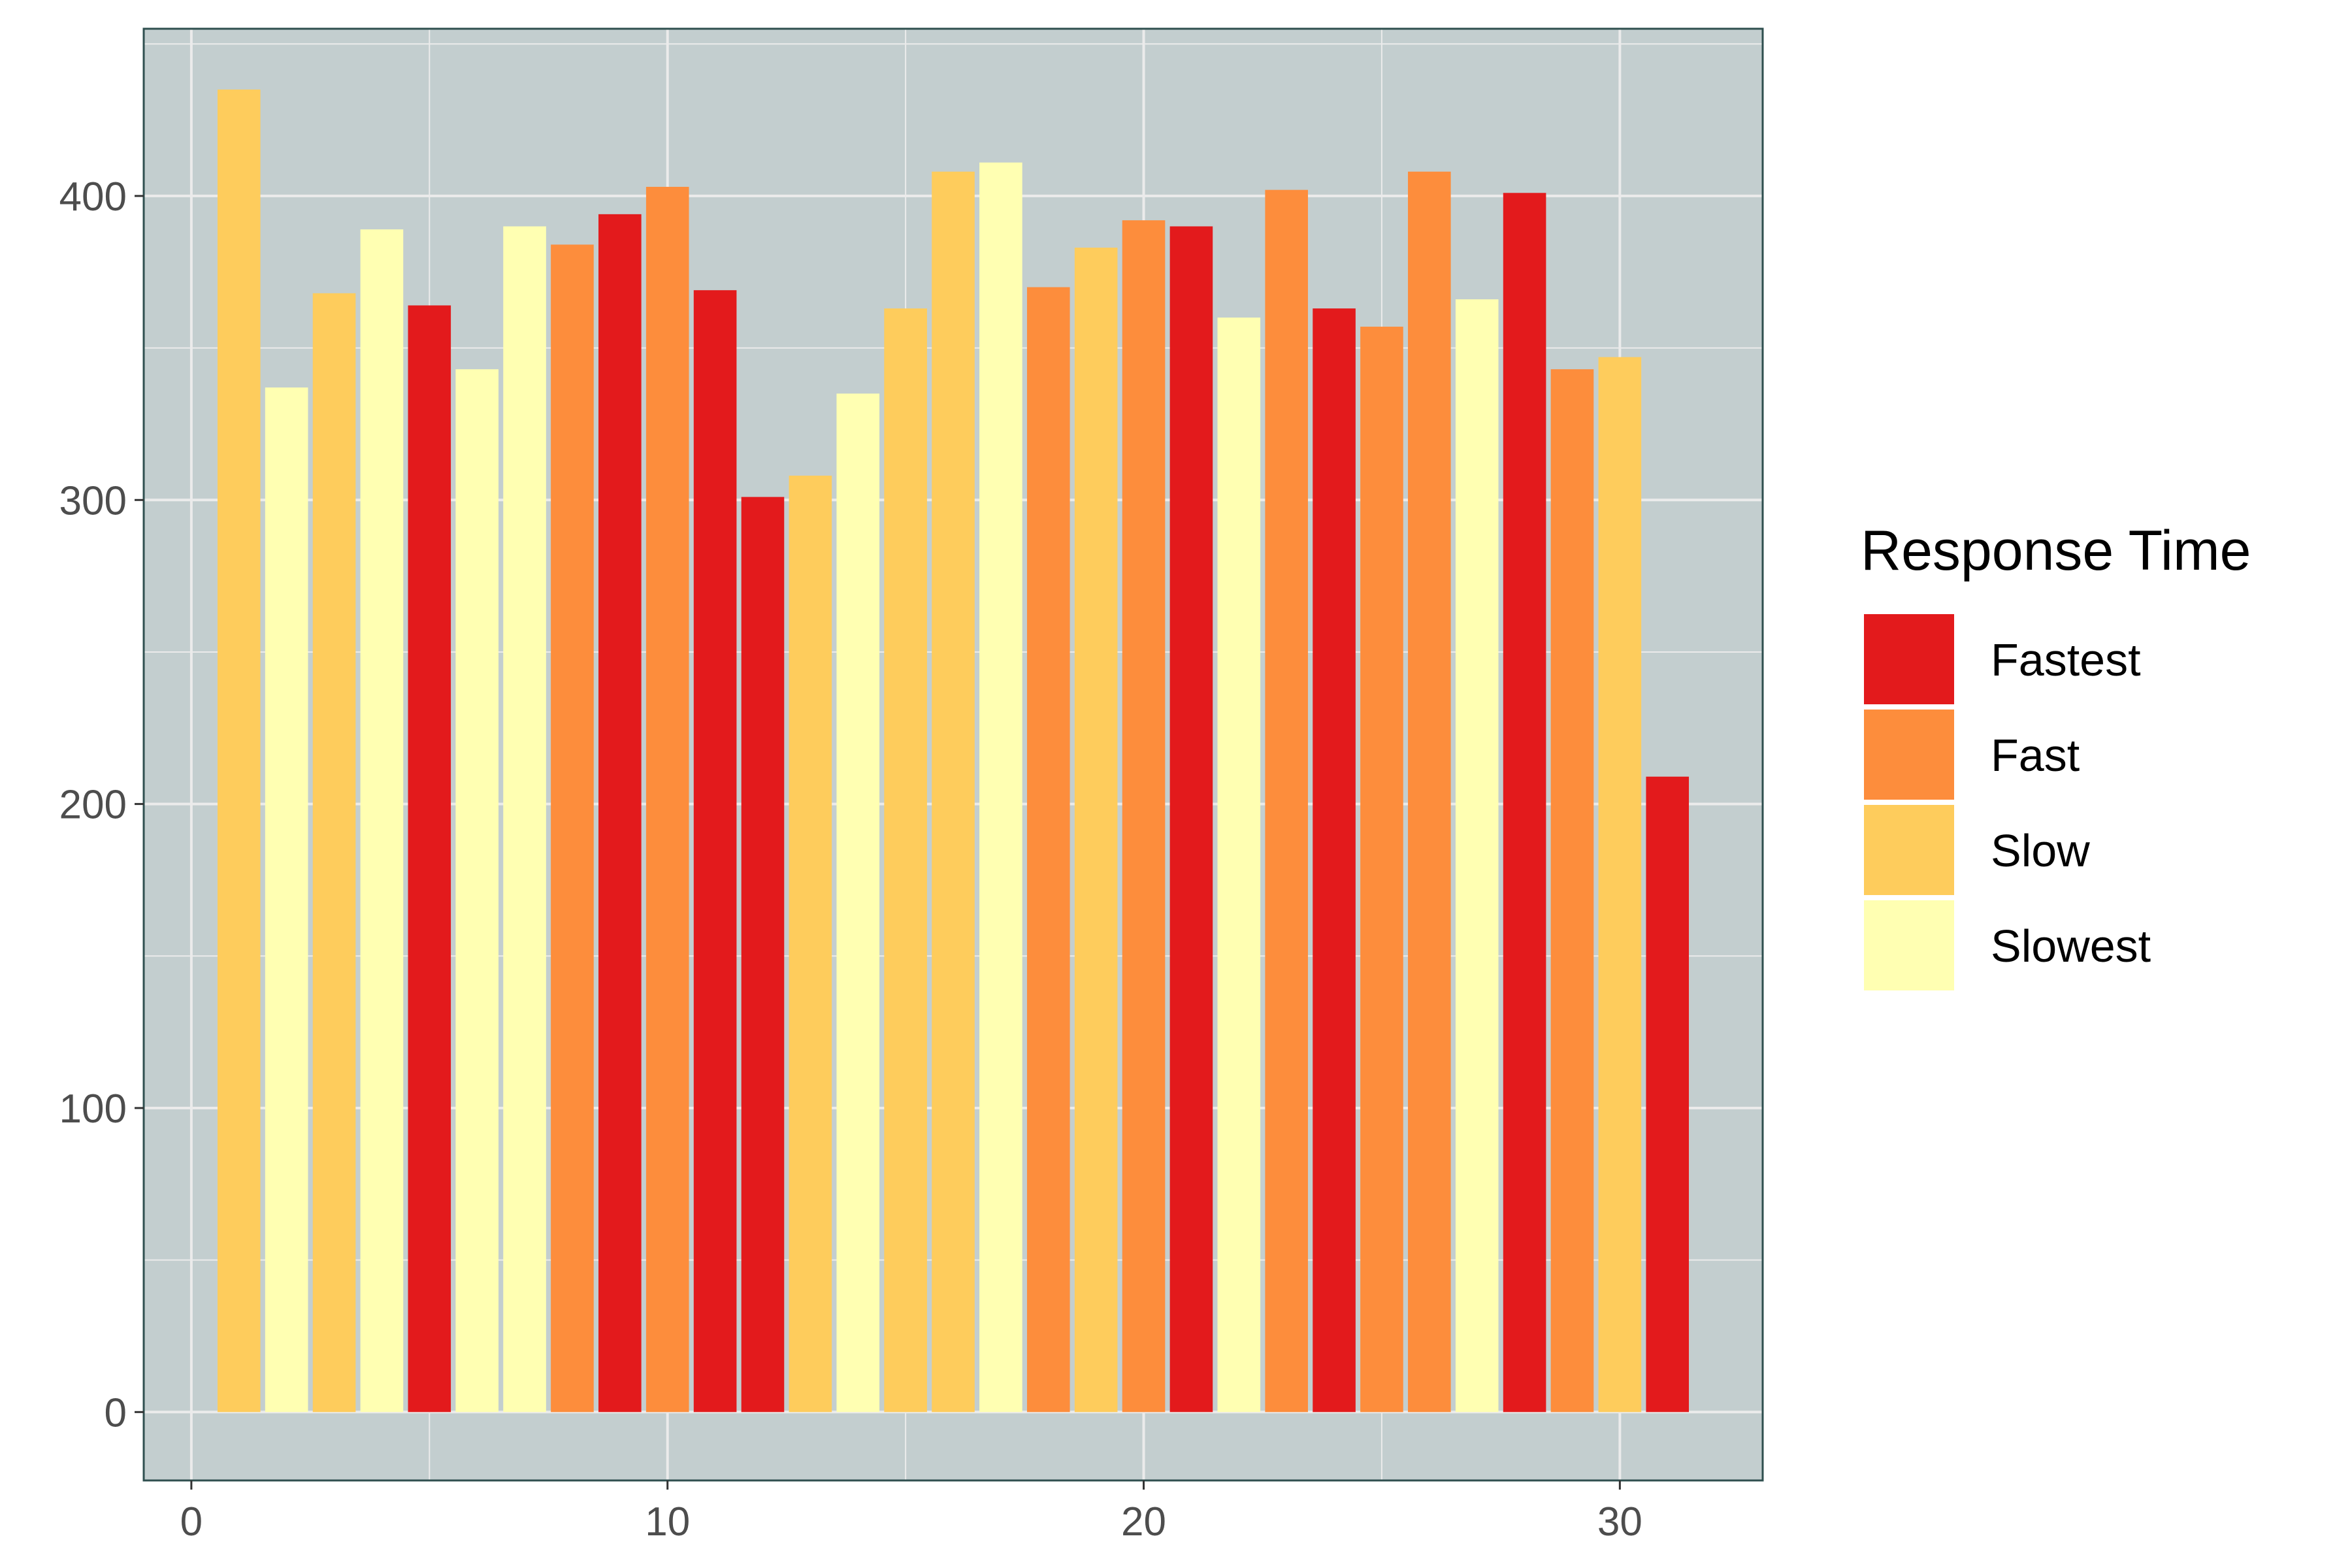  What do you see at coordinates (93, 805) in the screenshot?
I see `y-tick-label: 200` at bounding box center [93, 805].